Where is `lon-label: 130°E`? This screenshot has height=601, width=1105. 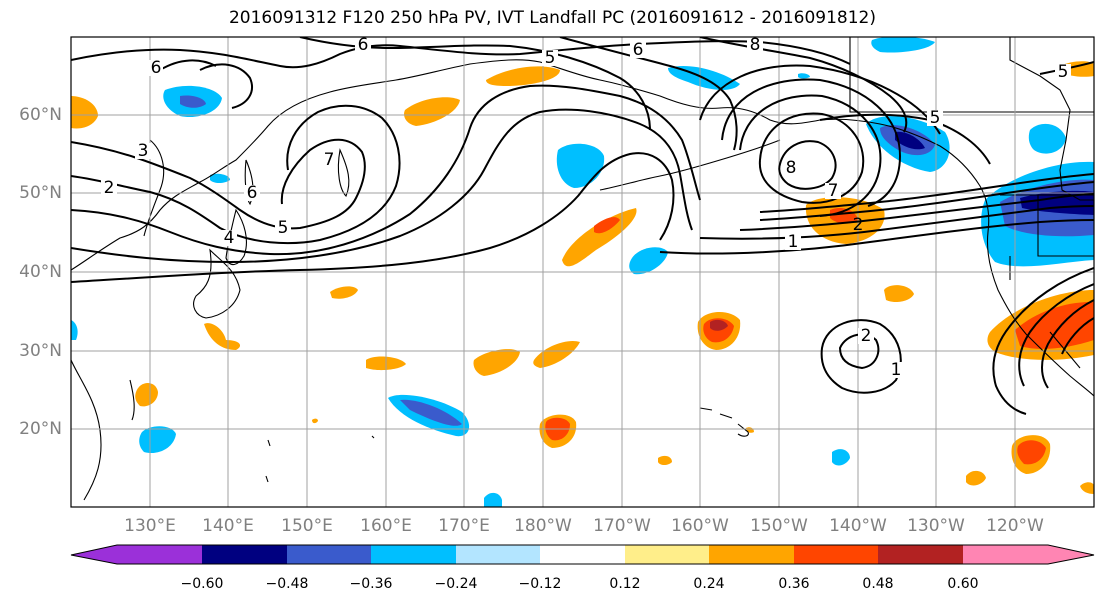
lon-label: 130°E is located at coordinates (150, 526).